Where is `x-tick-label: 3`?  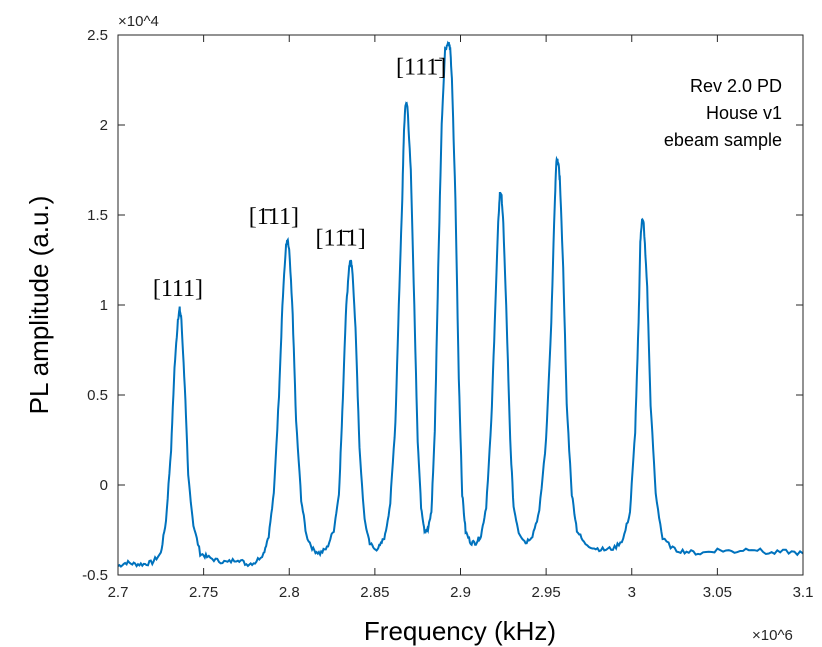 x-tick-label: 3 is located at coordinates (632, 592).